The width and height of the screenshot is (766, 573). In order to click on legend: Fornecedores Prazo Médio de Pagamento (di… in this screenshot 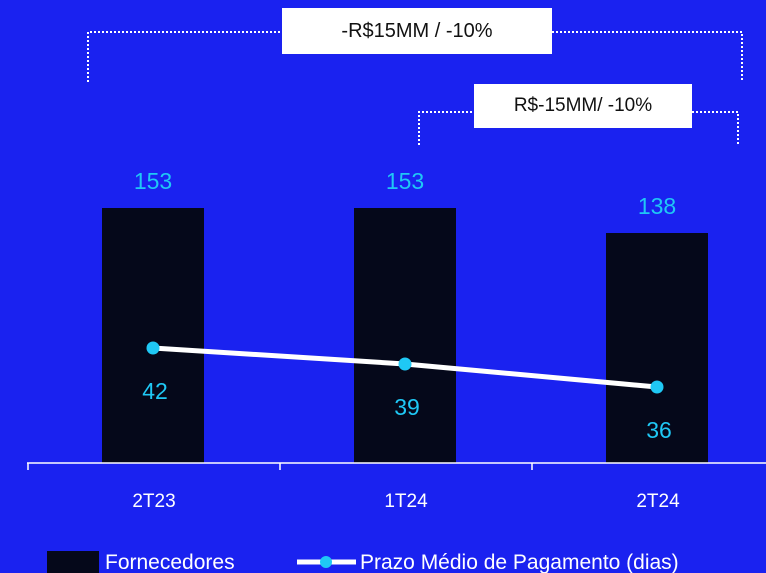, I will do `click(363, 562)`.